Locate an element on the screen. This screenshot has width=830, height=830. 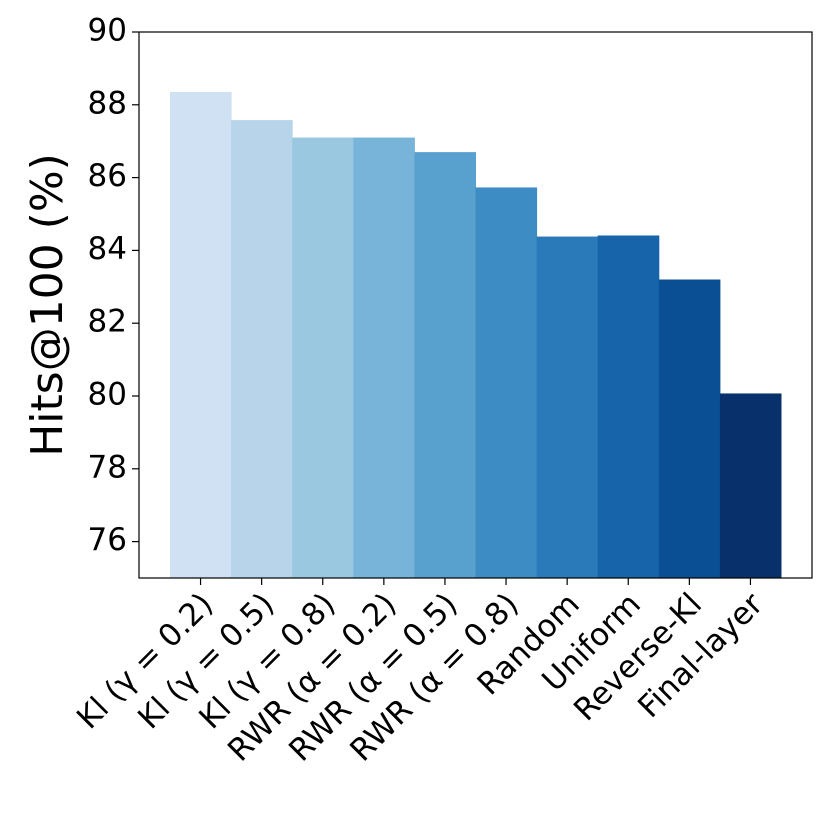
y-tick-label: 84 is located at coordinates (107, 249).